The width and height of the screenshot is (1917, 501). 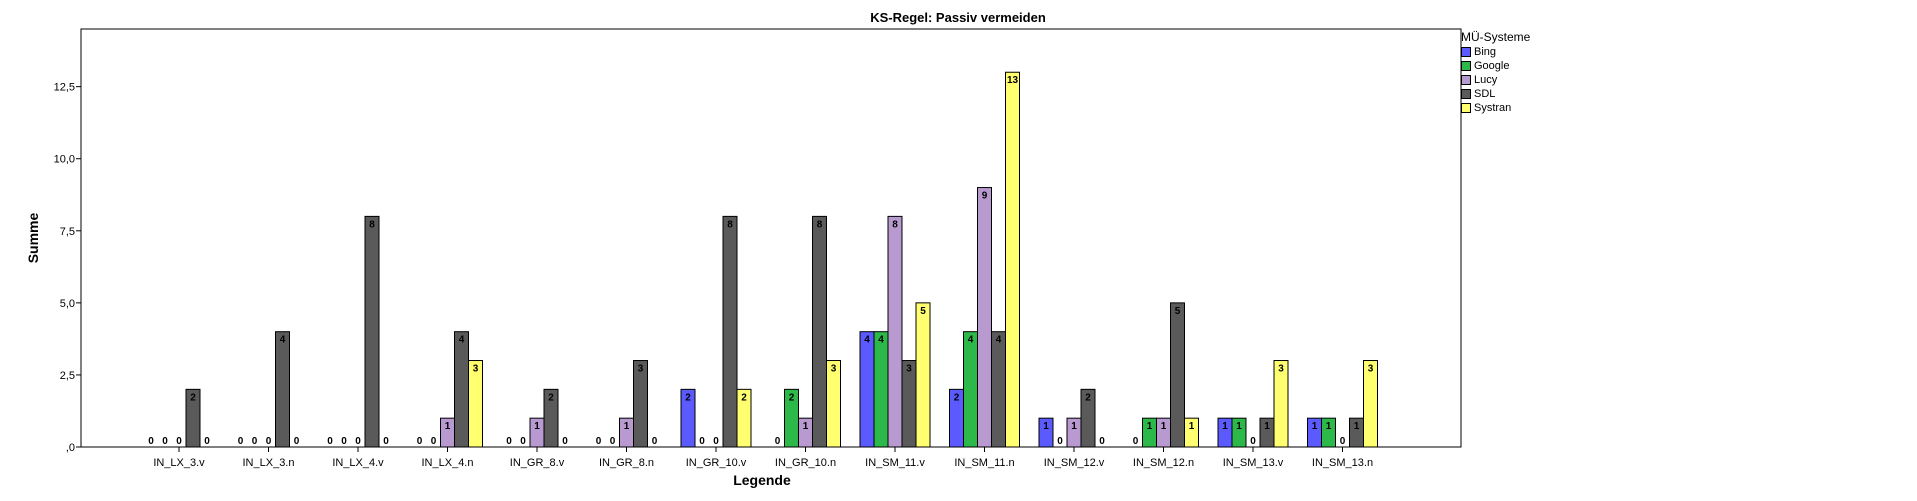 What do you see at coordinates (958, 17) in the screenshot?
I see `chart-title: KS-Regel: Passiv vermeiden` at bounding box center [958, 17].